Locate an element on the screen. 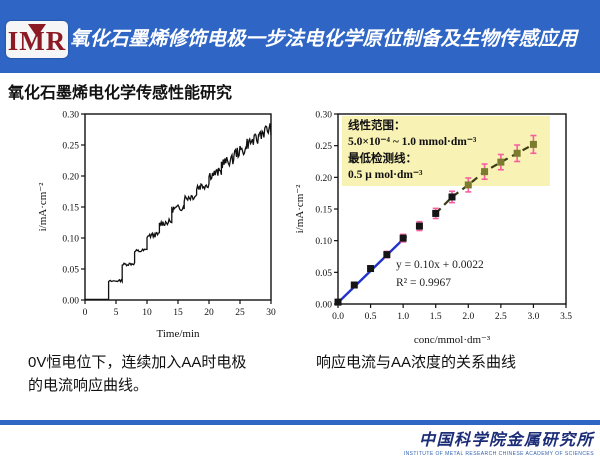 This screenshot has height=457, width=600. svg-text: Time/min is located at coordinates (178, 334).